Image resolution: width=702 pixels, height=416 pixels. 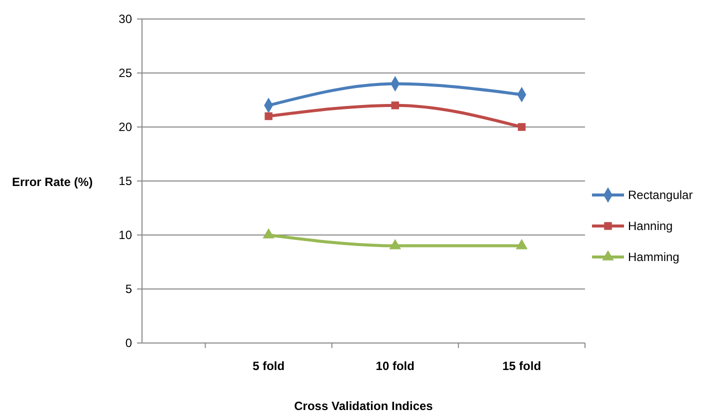 What do you see at coordinates (125, 127) in the screenshot?
I see `y-tick-label: 20` at bounding box center [125, 127].